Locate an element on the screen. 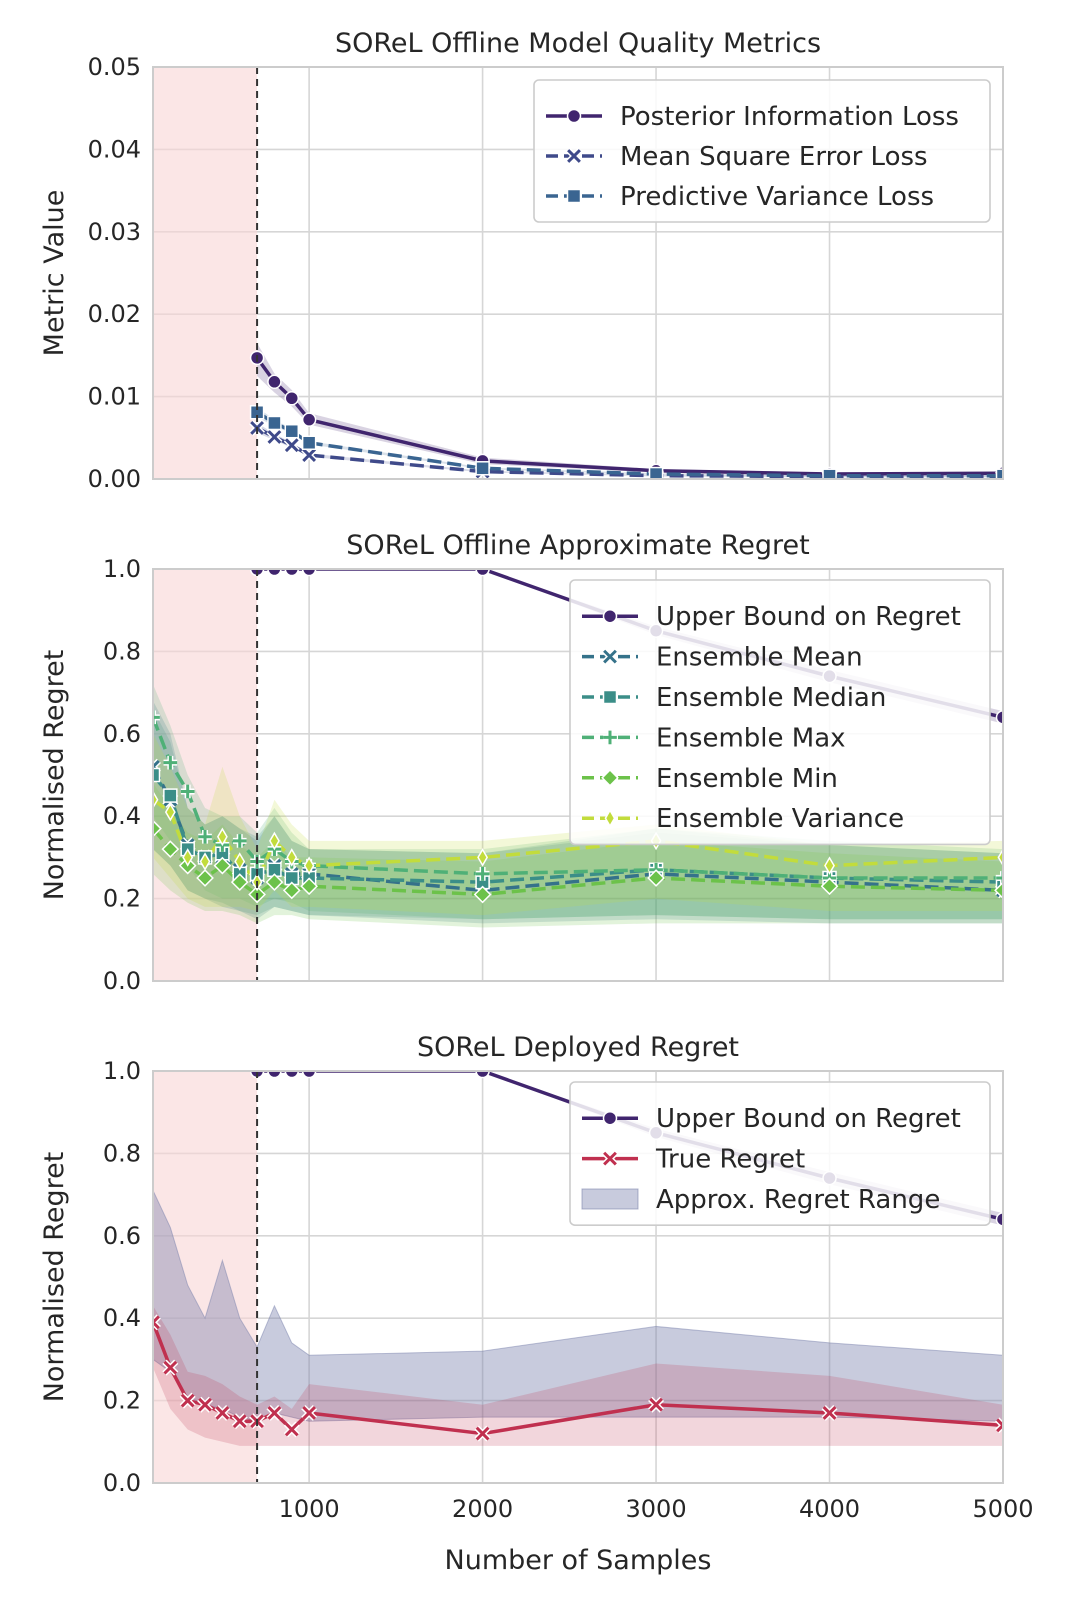 This screenshot has height=1610, width=1068. legend-item: True Regret is located at coordinates (693, 1160).